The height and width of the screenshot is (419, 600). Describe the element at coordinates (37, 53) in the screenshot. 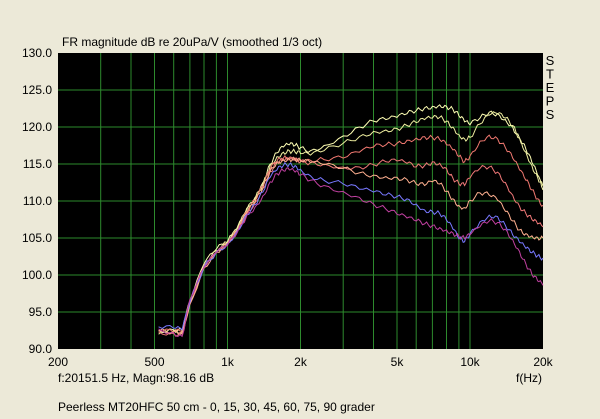

I see `y-tick-label: 130.0` at that location.